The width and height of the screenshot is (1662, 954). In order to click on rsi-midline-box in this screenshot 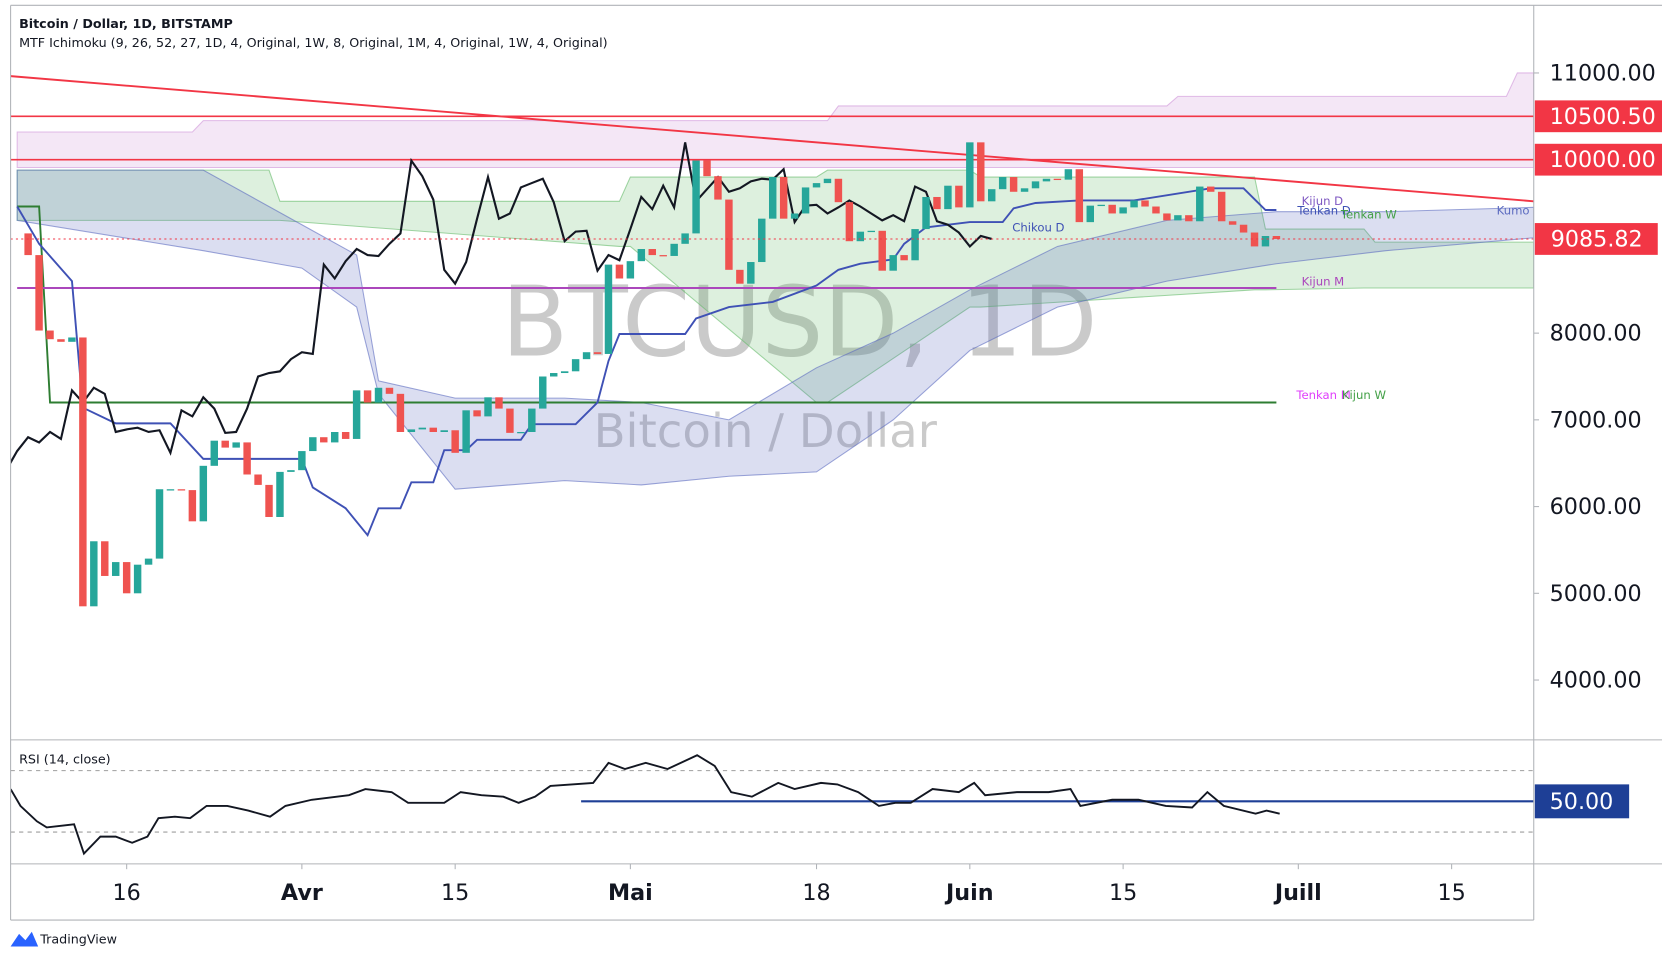, I will do `click(1582, 801)`.